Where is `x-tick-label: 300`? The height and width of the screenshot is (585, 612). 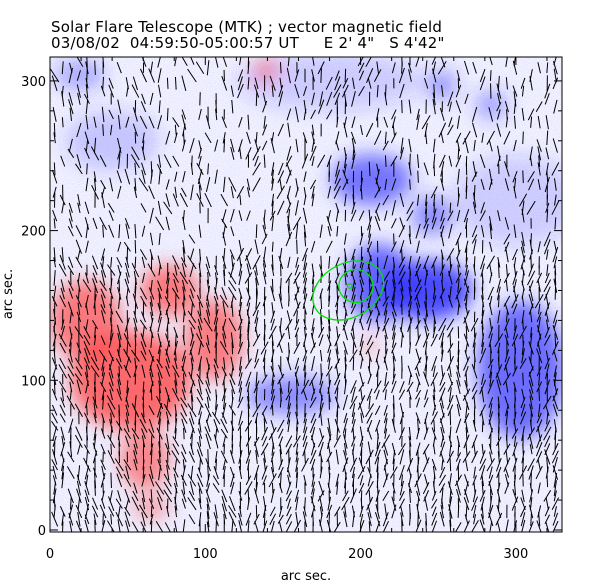
x-tick-label: 300 is located at coordinates (515, 554).